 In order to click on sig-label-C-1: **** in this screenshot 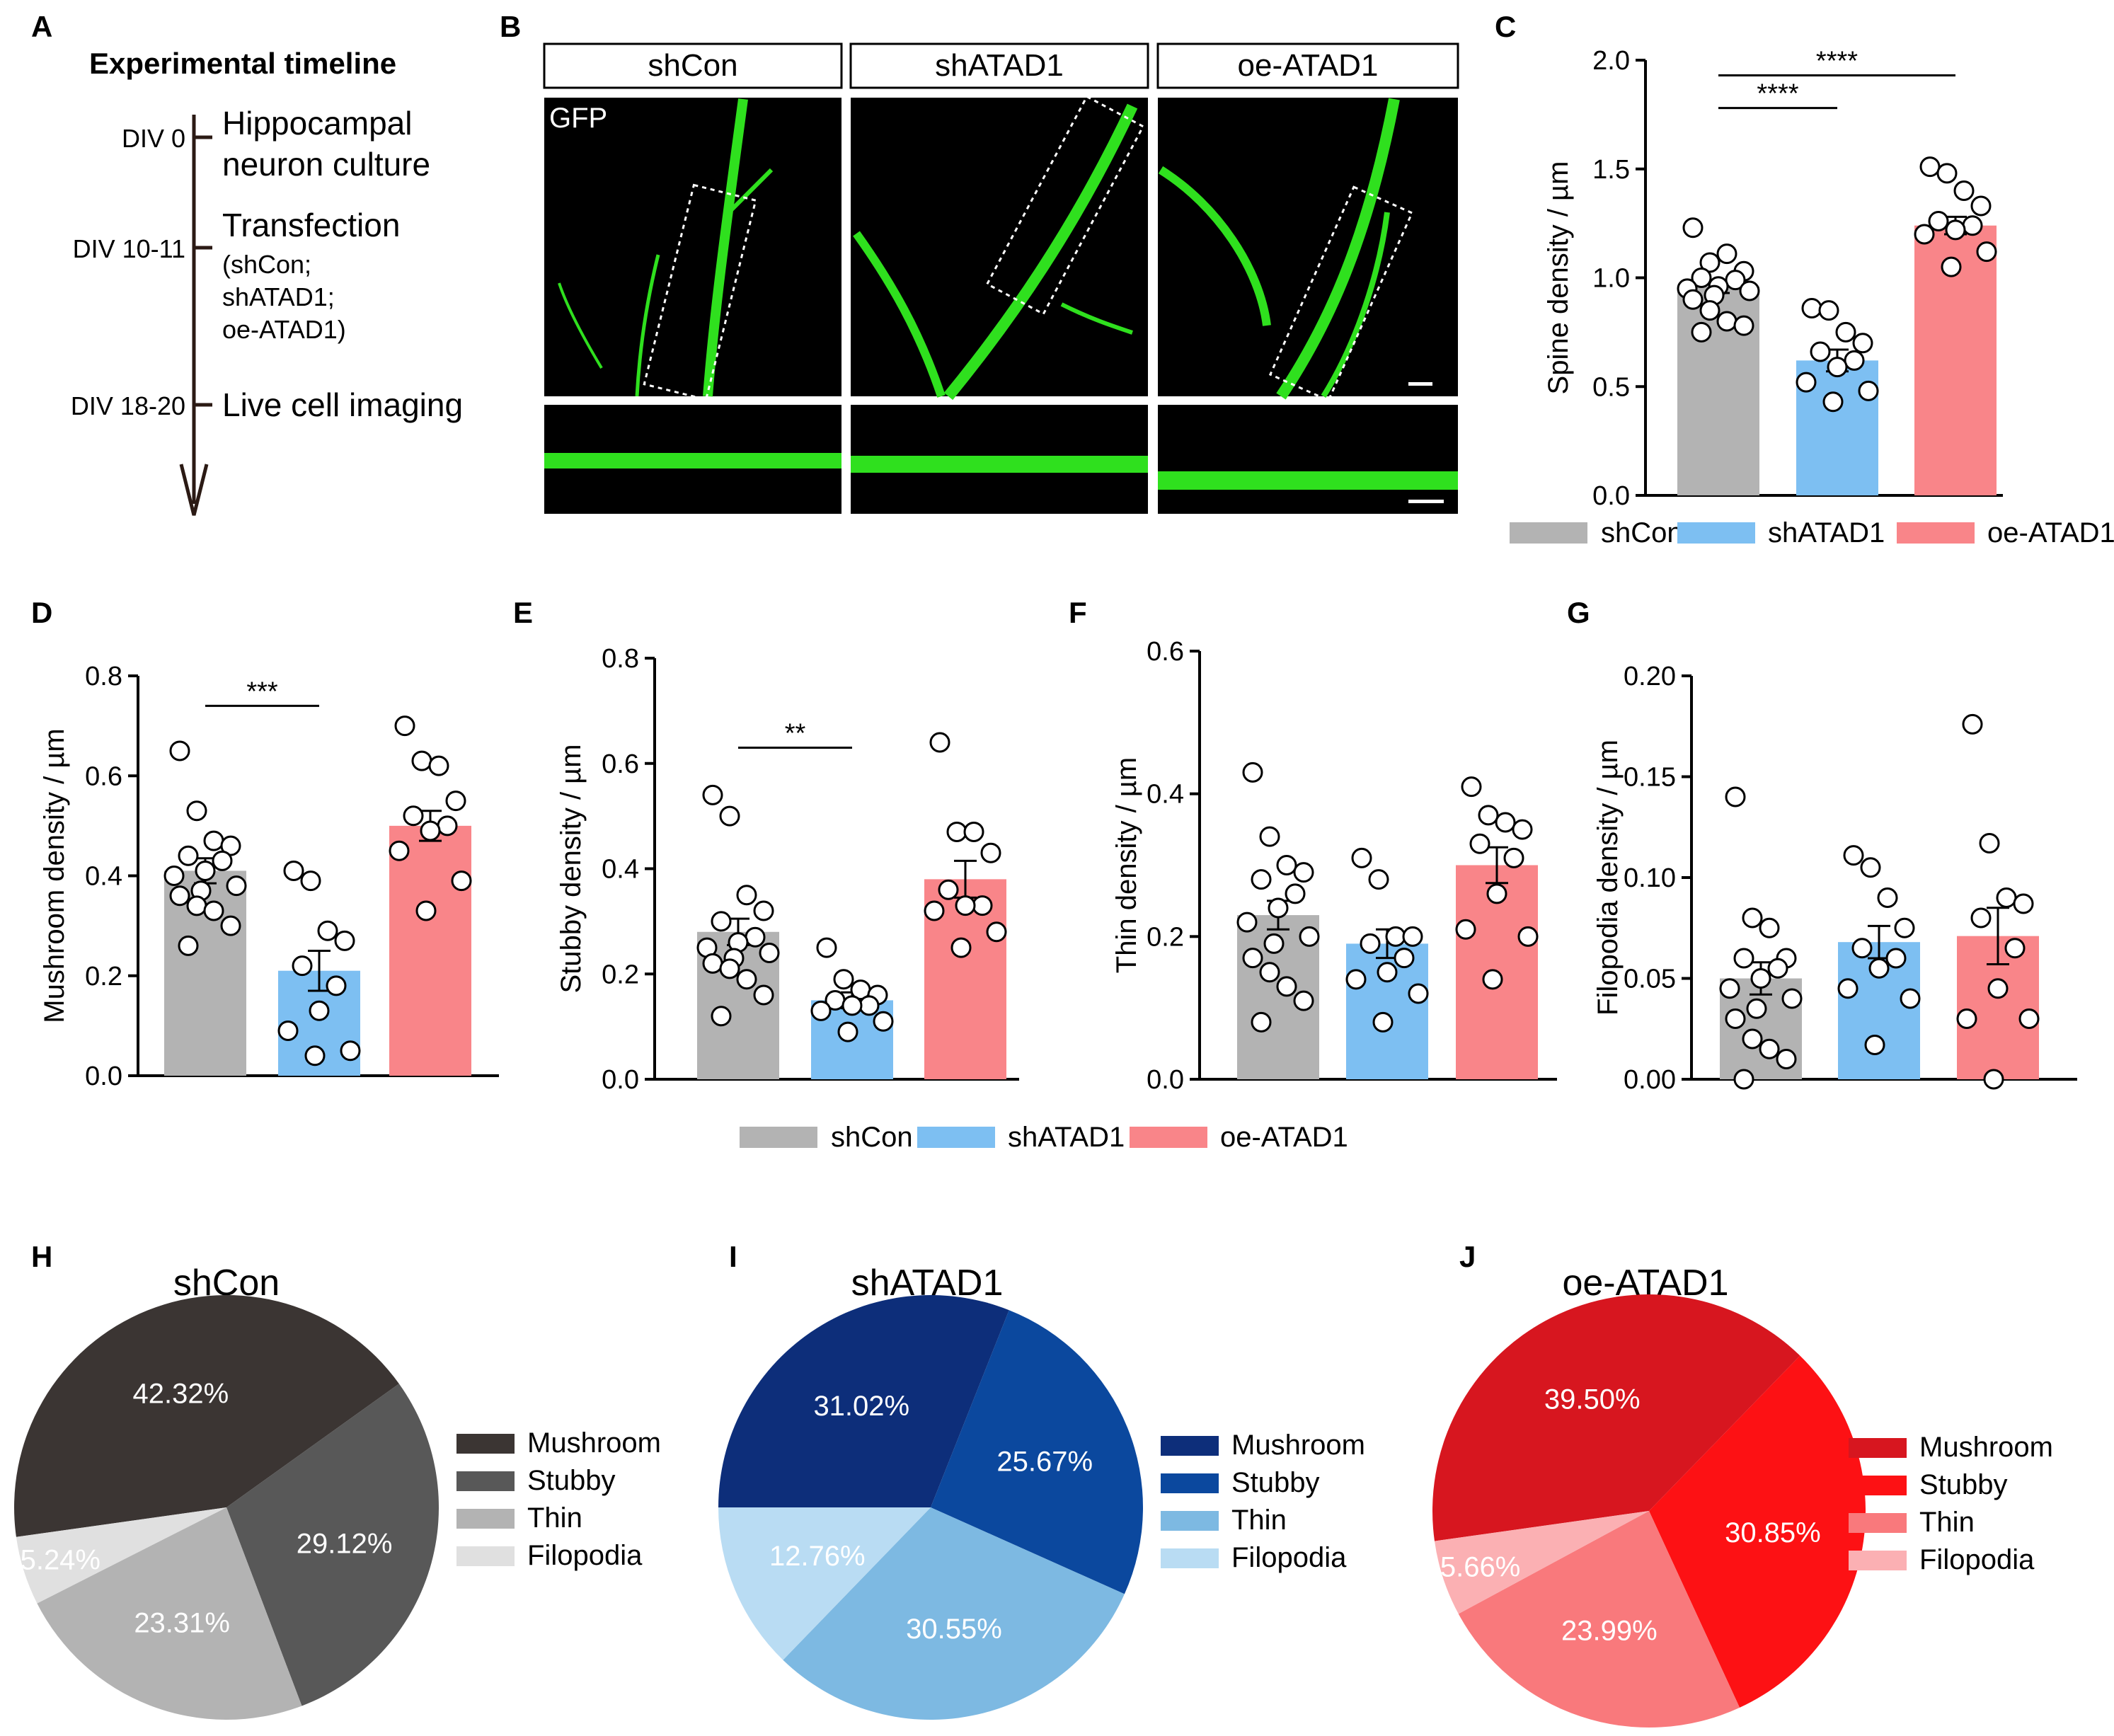, I will do `click(1837, 61)`.